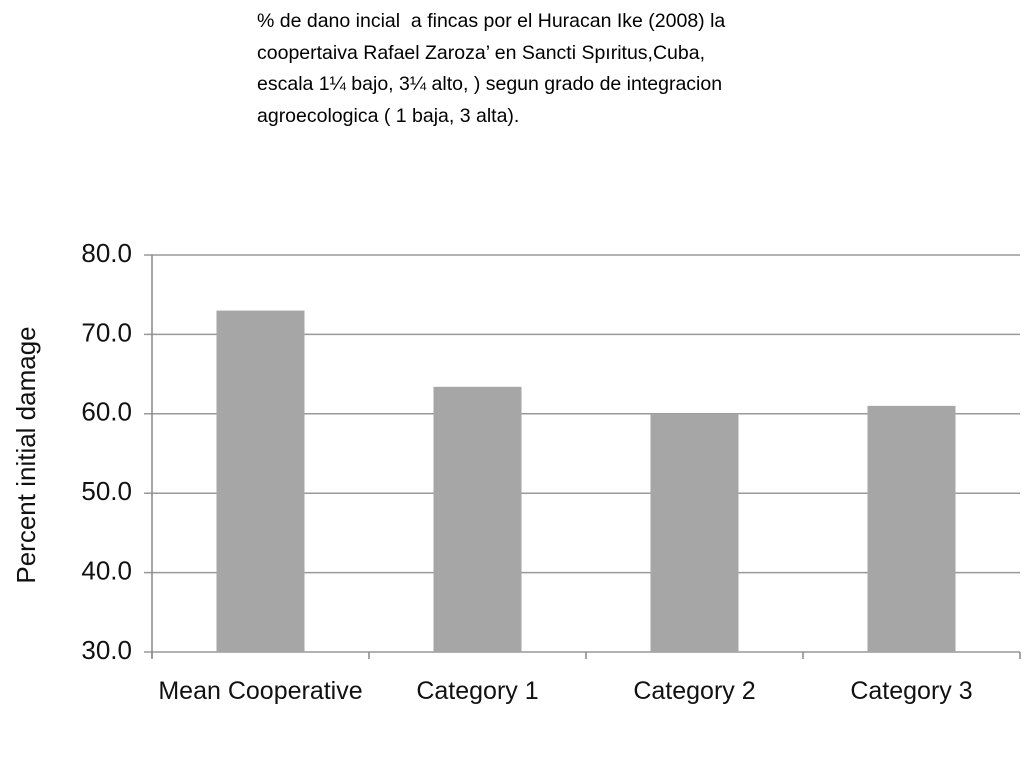  I want to click on y-axis-label: Percent initial damage, so click(26, 454).